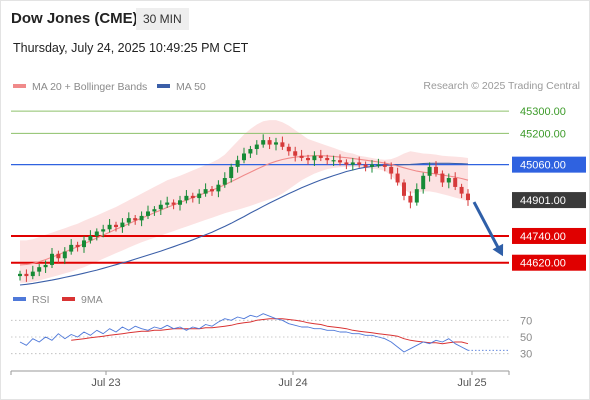  I want to click on instrument-title: Dow Jones (CME), so click(74, 18).